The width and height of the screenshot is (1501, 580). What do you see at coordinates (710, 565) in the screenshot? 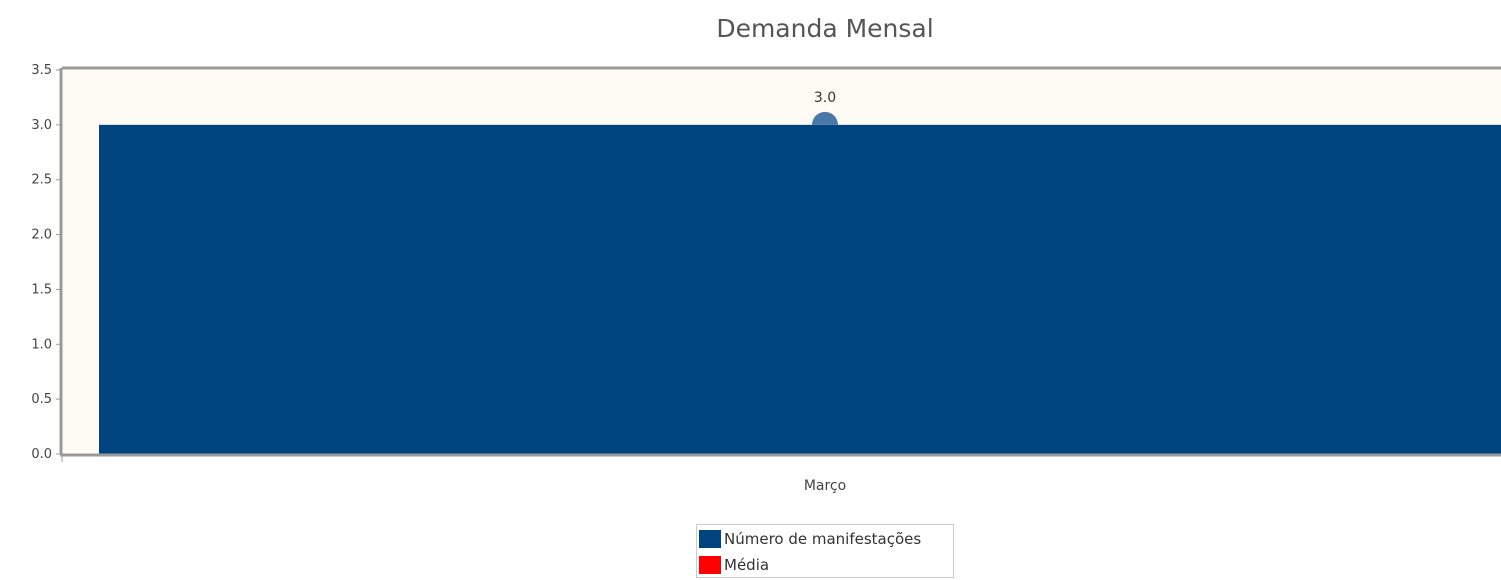
I see `legend-swatch-line` at bounding box center [710, 565].